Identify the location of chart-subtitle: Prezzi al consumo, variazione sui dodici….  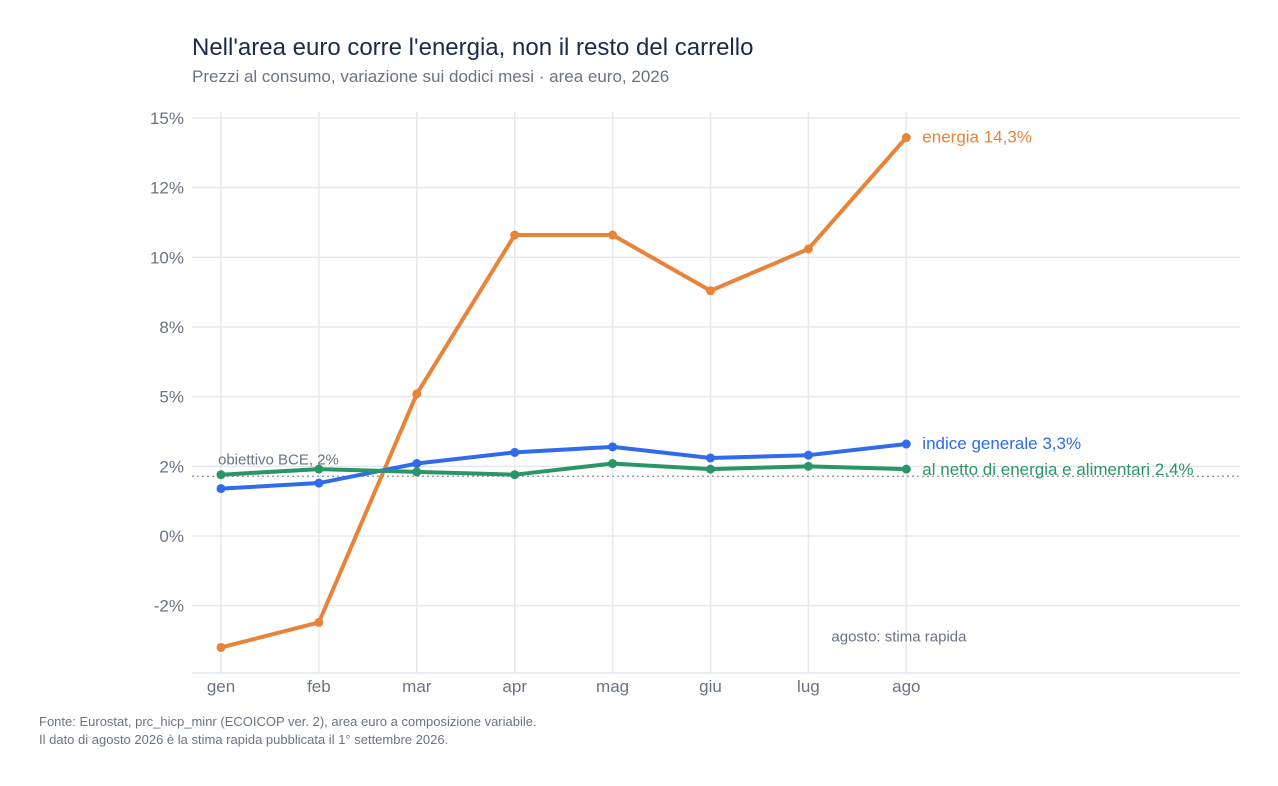
(431, 76).